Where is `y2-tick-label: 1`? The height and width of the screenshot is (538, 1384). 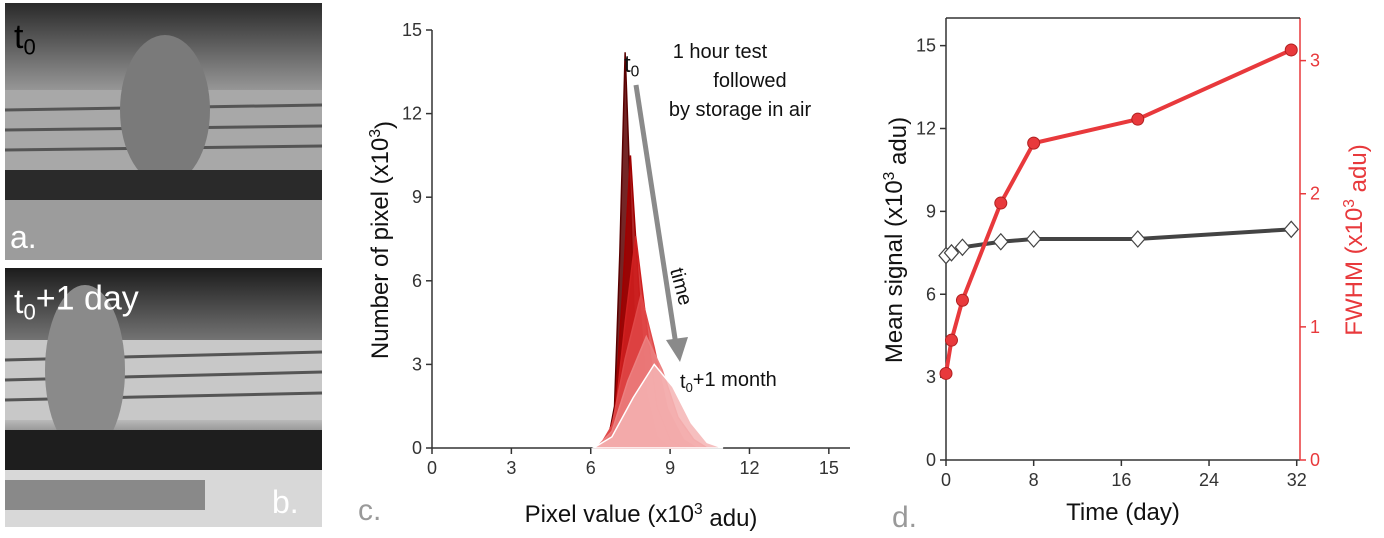
y2-tick-label: 1 is located at coordinates (1315, 327).